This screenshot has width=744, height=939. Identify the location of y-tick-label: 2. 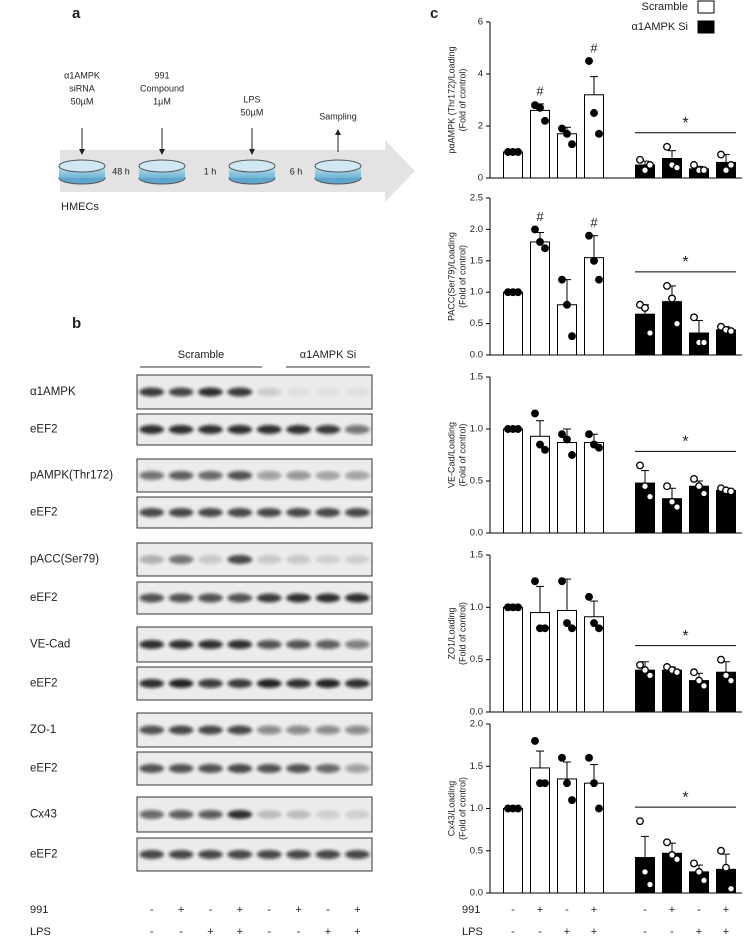
(480, 126).